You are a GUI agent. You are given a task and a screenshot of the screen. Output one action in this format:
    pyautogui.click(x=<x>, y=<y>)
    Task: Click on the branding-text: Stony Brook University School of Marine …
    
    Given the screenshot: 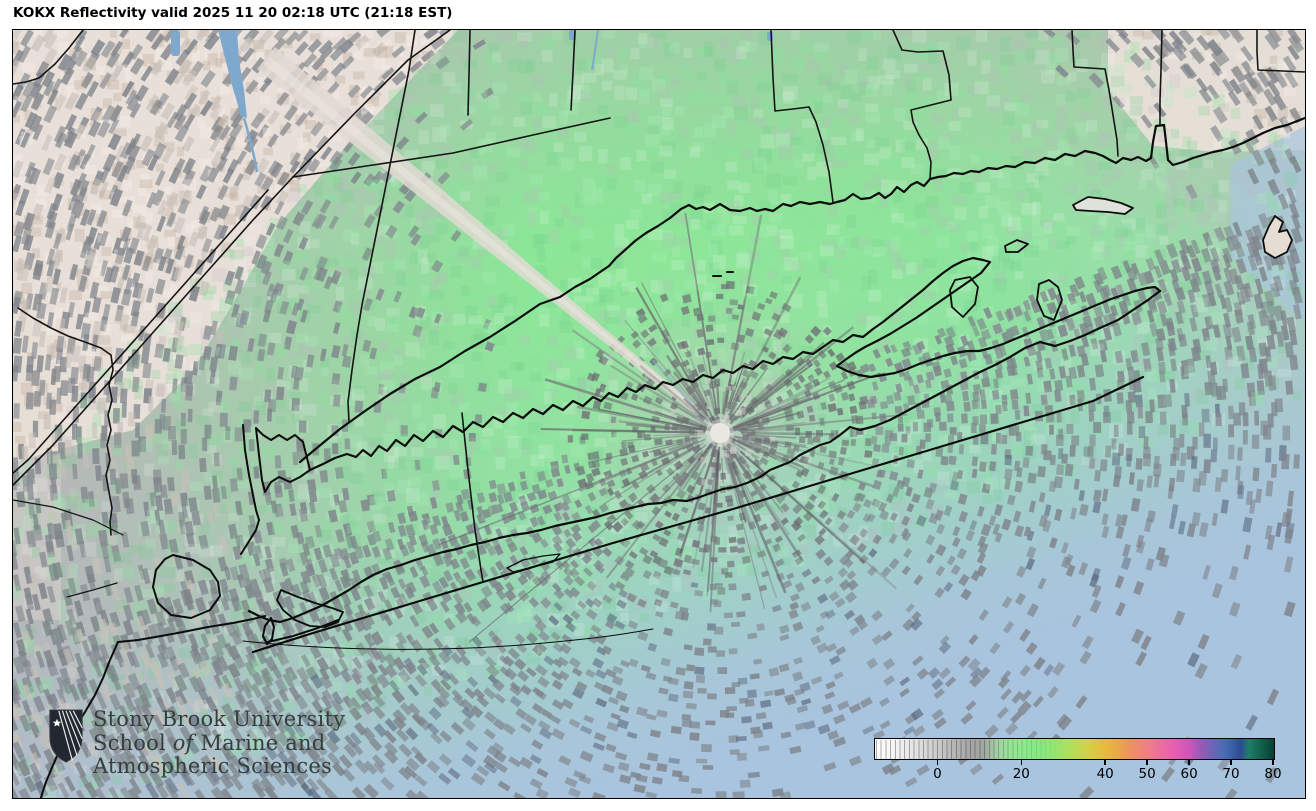 What is the action you would take?
    pyautogui.click(x=219, y=743)
    